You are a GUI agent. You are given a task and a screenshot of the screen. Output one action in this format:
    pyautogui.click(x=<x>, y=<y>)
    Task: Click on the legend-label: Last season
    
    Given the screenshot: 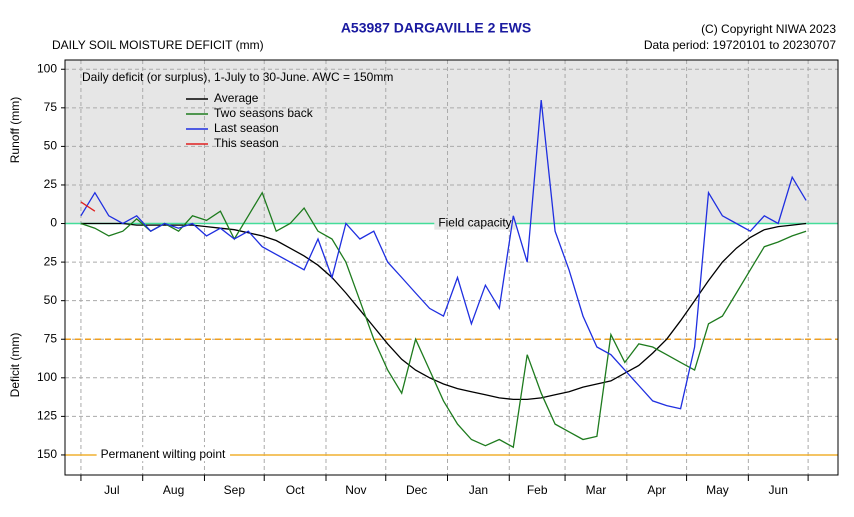 What is the action you would take?
    pyautogui.click(x=246, y=128)
    